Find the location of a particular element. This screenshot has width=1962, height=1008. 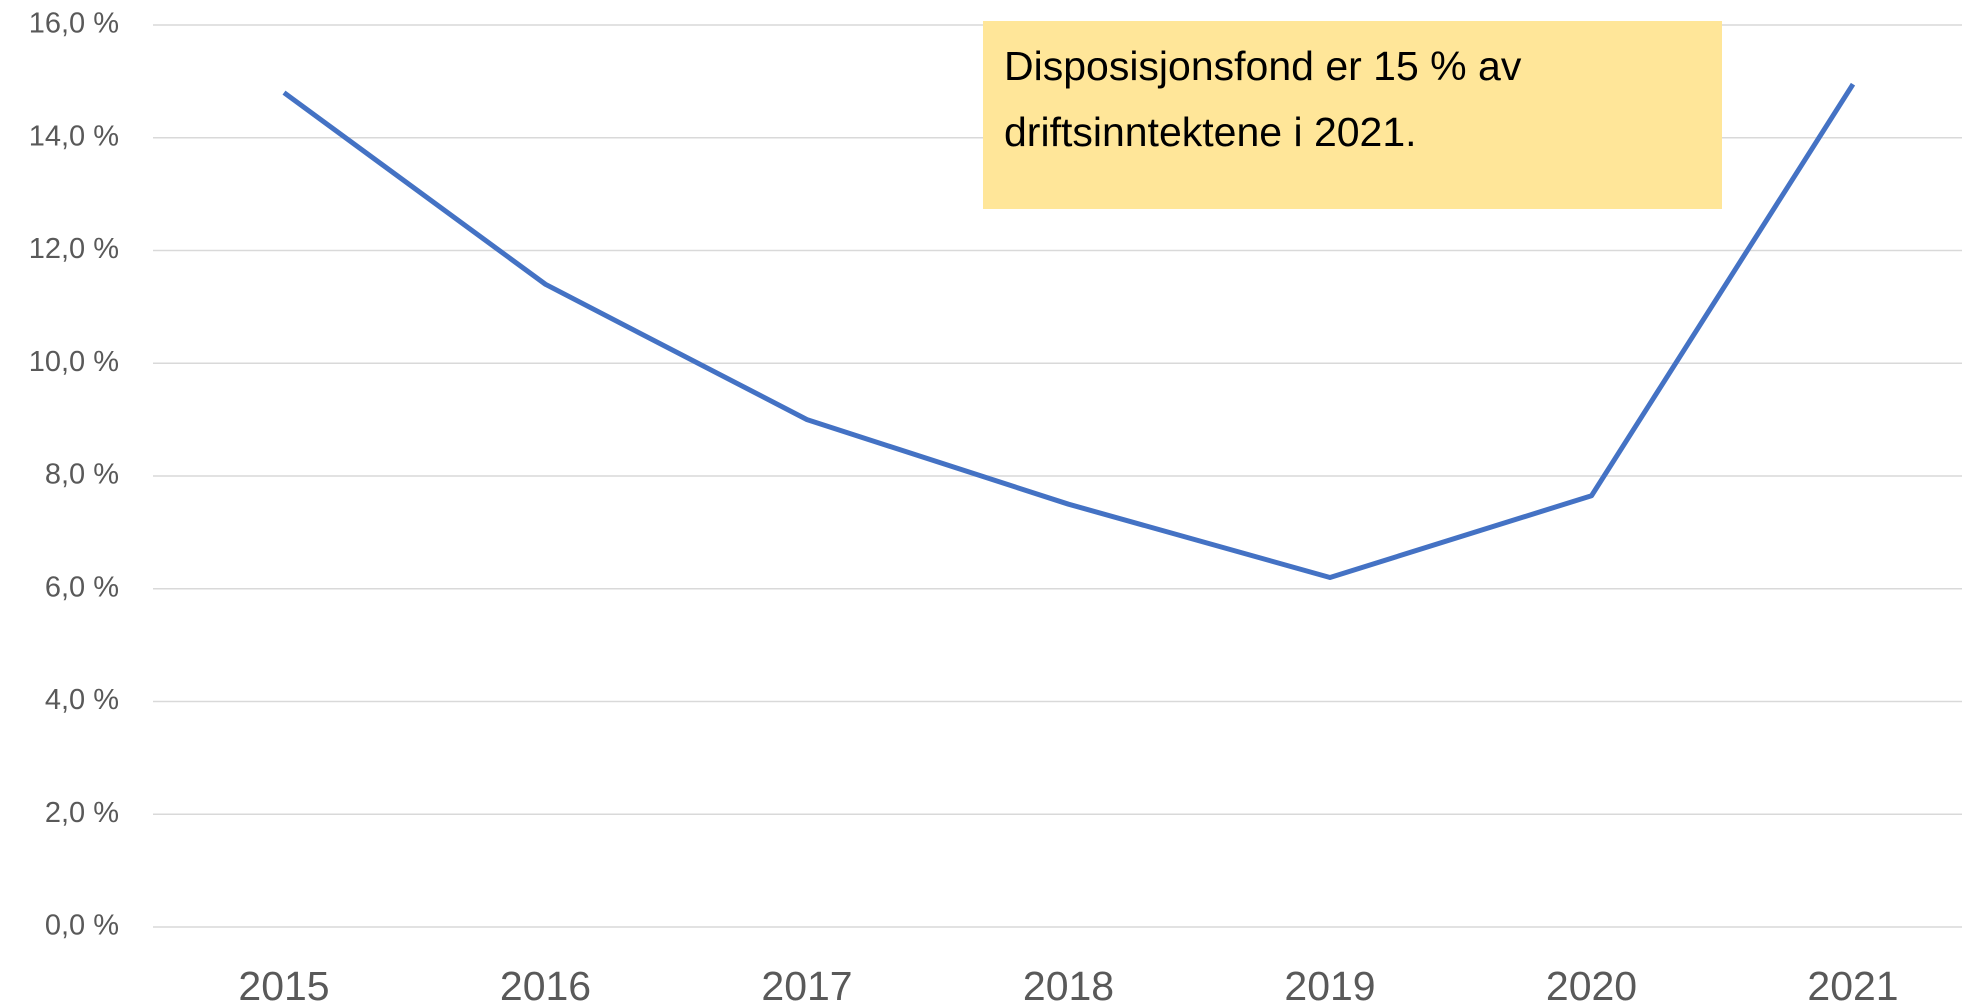

x-tick-label: 2020 is located at coordinates (1591, 985).